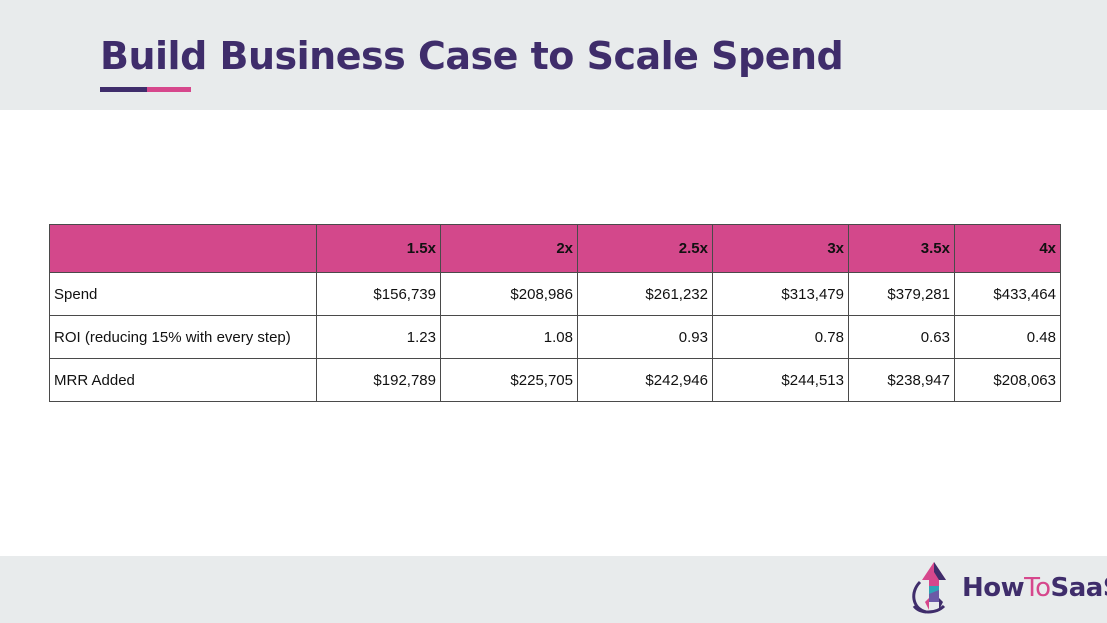  I want to click on howtosaas-logo: HowToSaaS, so click(1006, 588).